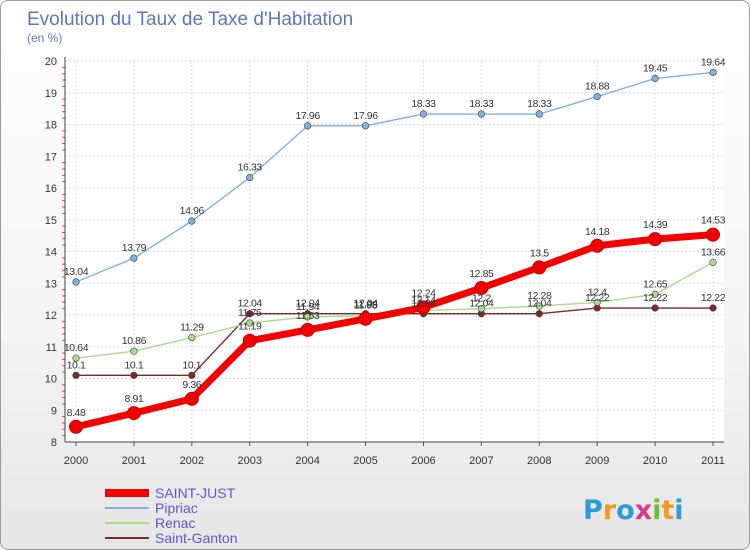  What do you see at coordinates (610, 510) in the screenshot?
I see `logo-letter: r` at bounding box center [610, 510].